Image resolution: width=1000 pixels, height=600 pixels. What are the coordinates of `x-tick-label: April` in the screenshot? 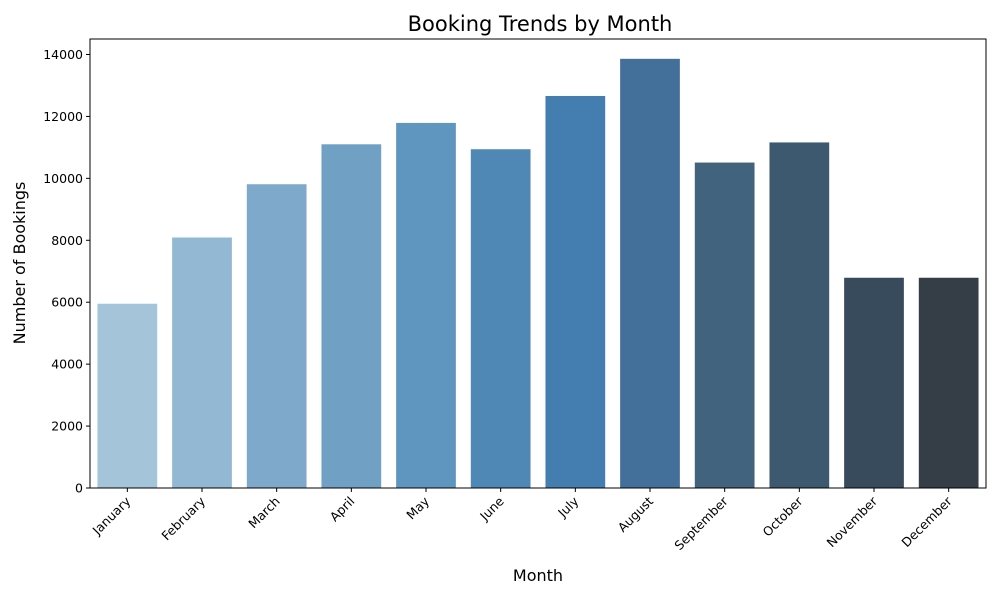 It's located at (342, 509).